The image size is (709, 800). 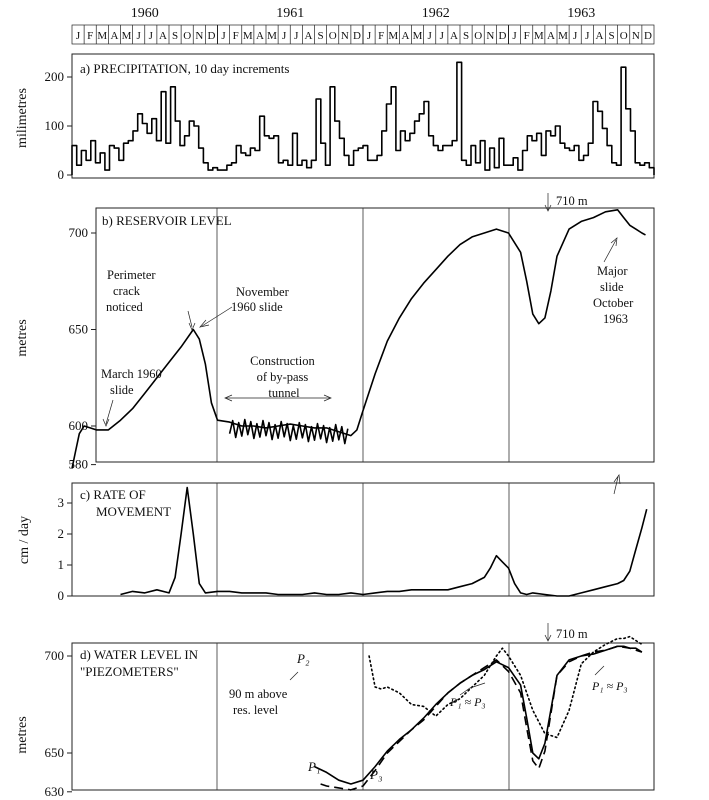 I want to click on year-label: 1962, so click(x=436, y=13).